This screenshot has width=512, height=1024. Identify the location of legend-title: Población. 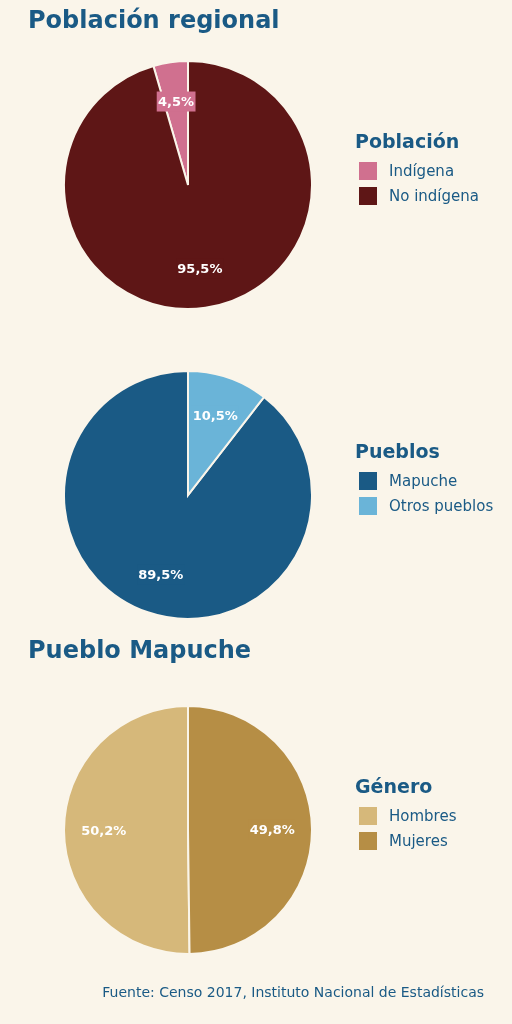
(408, 141).